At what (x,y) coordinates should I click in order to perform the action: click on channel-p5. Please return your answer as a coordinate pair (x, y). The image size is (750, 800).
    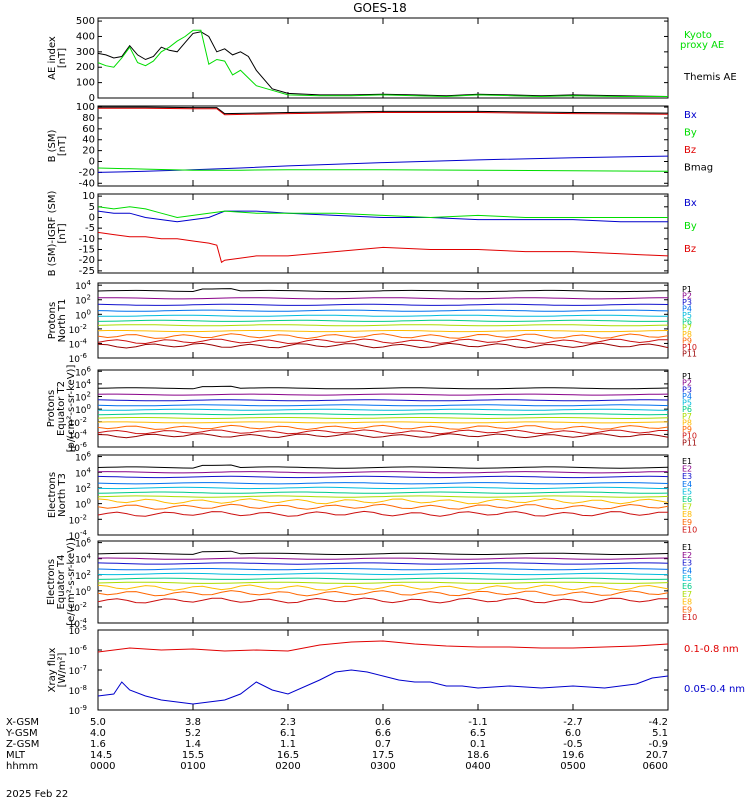
    Looking at the image, I should click on (383, 409).